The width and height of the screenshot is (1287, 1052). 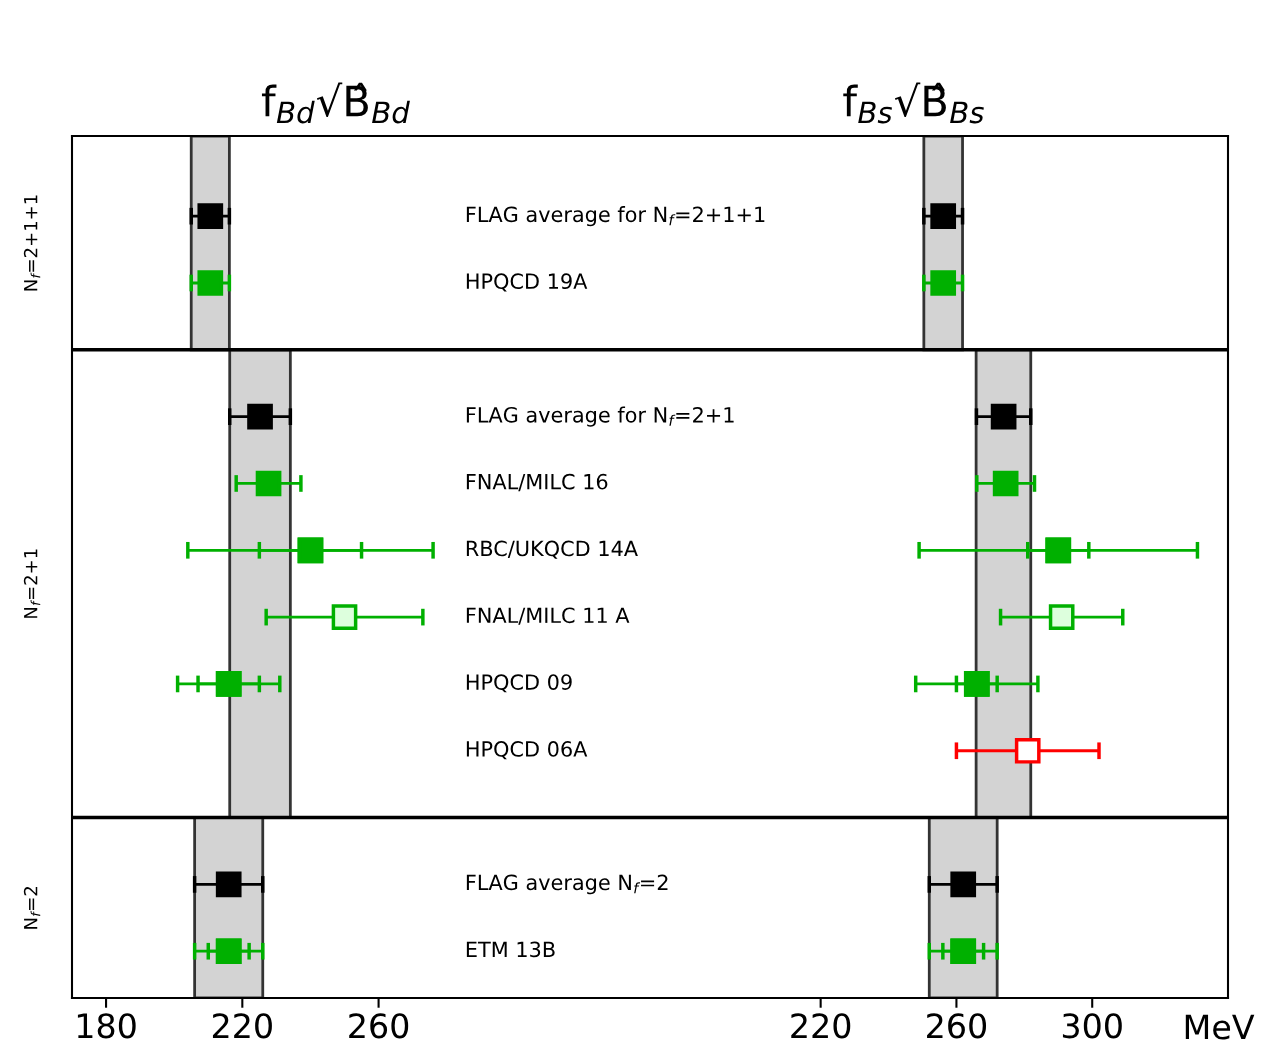 What do you see at coordinates (1092, 1026) in the screenshot?
I see `x-tick-label: 300` at bounding box center [1092, 1026].